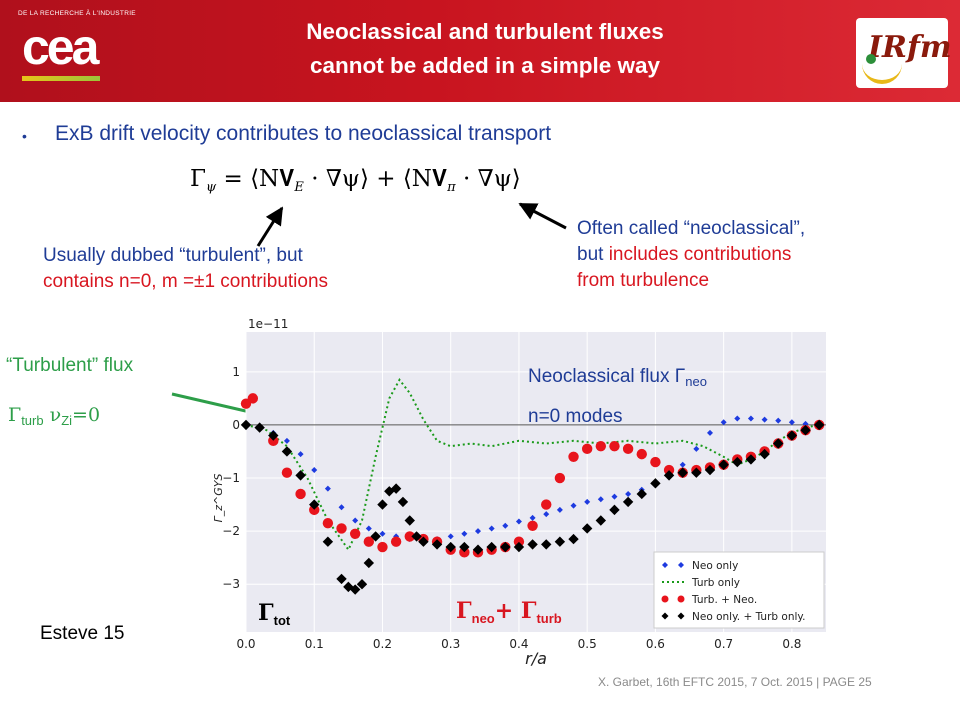  I want to click on y-axis-label: Γ_z^GYS, so click(218, 498).